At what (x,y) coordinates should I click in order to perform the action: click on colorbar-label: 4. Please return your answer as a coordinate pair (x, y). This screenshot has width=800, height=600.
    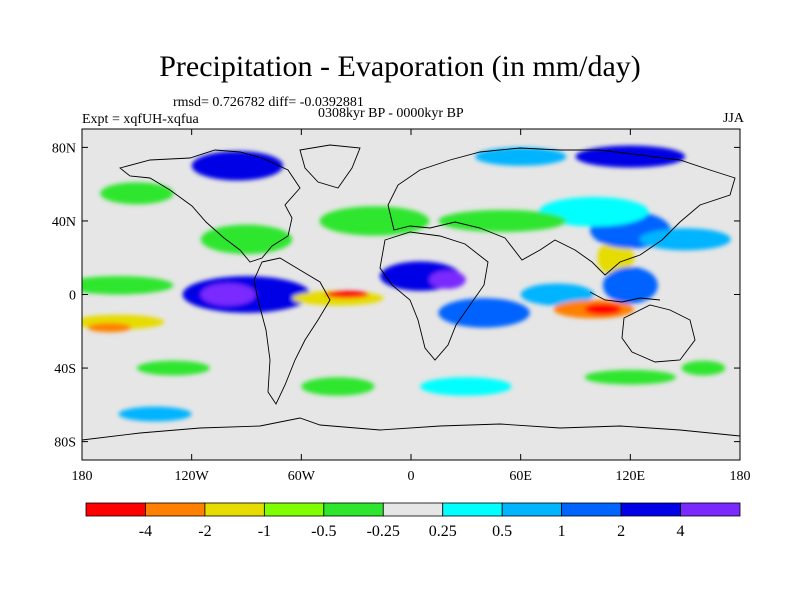
    Looking at the image, I should click on (681, 531).